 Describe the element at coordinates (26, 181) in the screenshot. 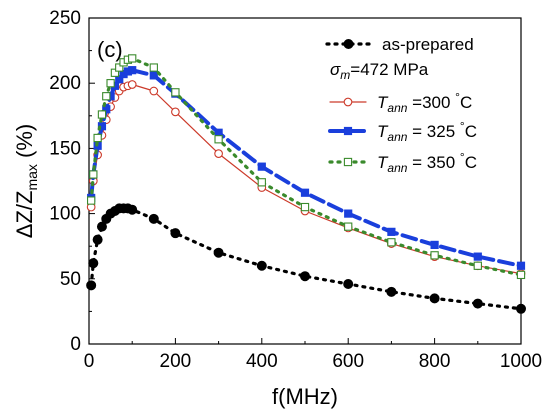

I see `y-axis-title: ΔZ/Zmax (%)` at that location.